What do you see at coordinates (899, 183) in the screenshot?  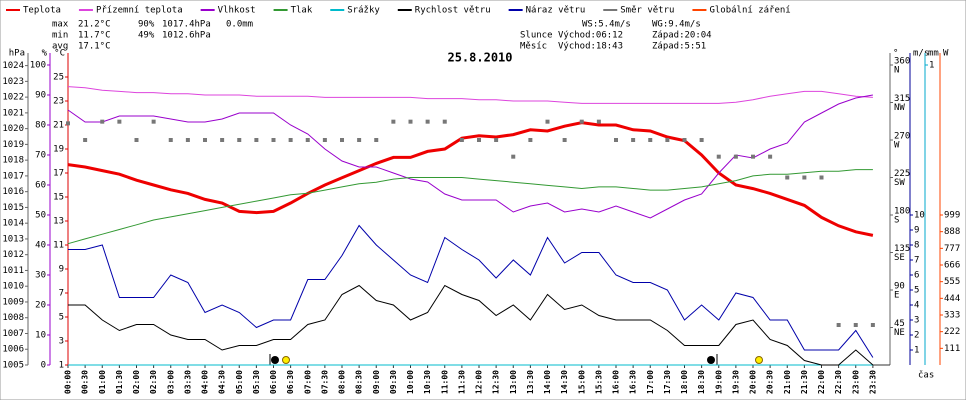 I see `compass-label: SW` at bounding box center [899, 183].